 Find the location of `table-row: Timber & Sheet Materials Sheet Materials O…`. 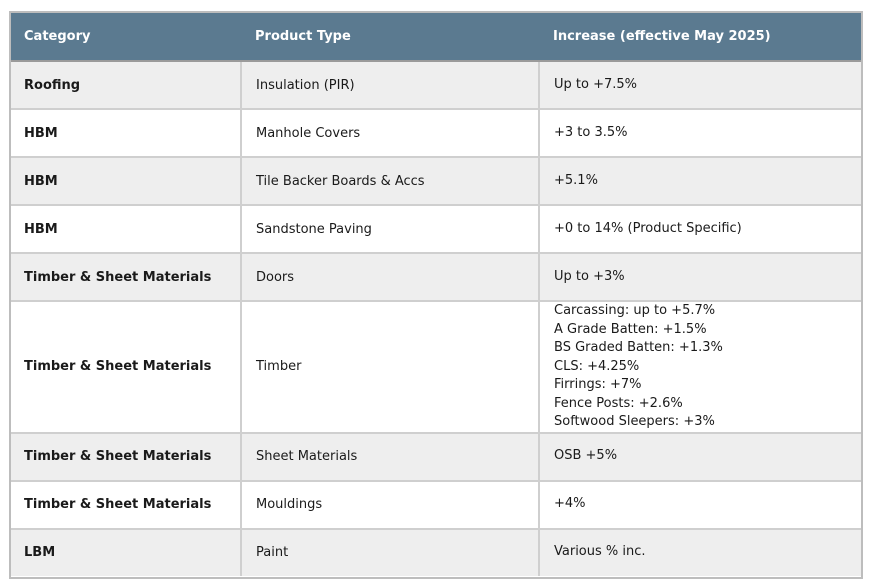

table-row: Timber & Sheet Materials Sheet Materials O… is located at coordinates (436, 456).